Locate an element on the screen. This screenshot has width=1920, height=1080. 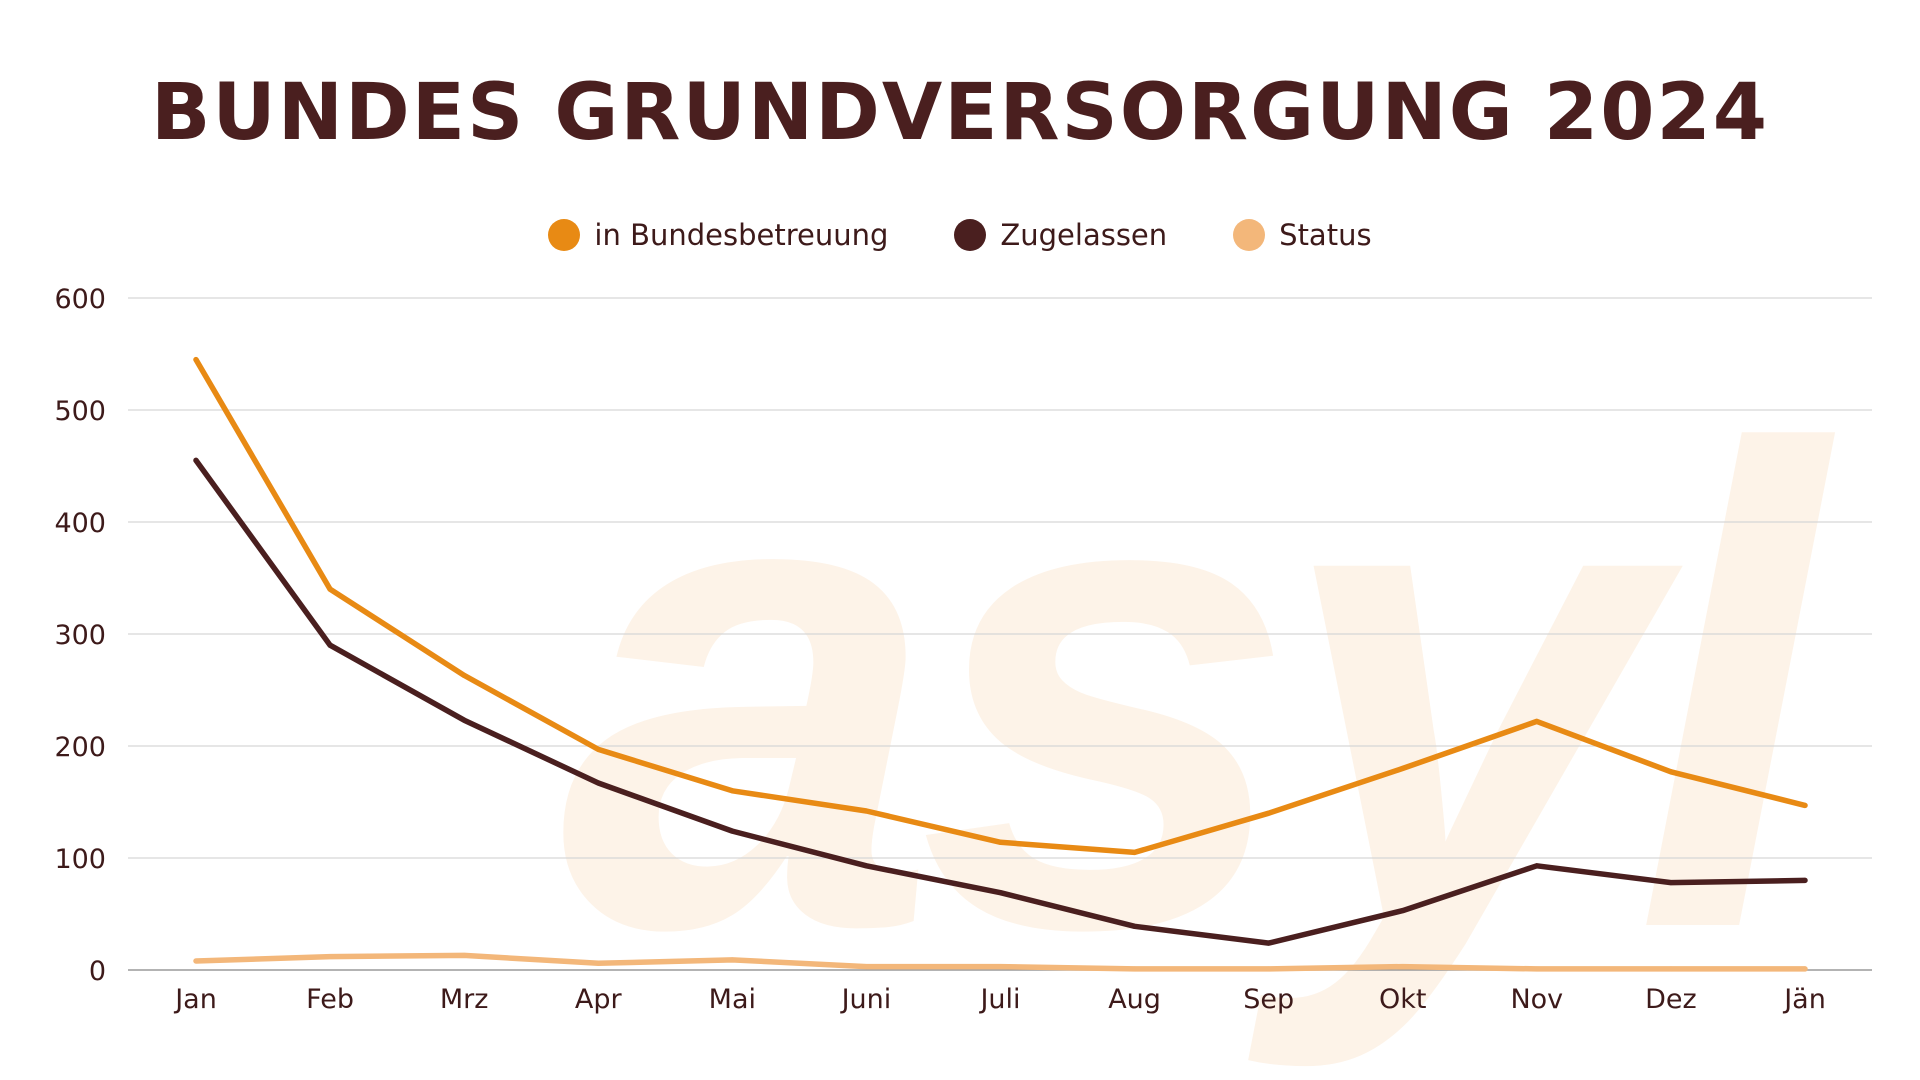
y-tick-label: 500 is located at coordinates (80, 411).